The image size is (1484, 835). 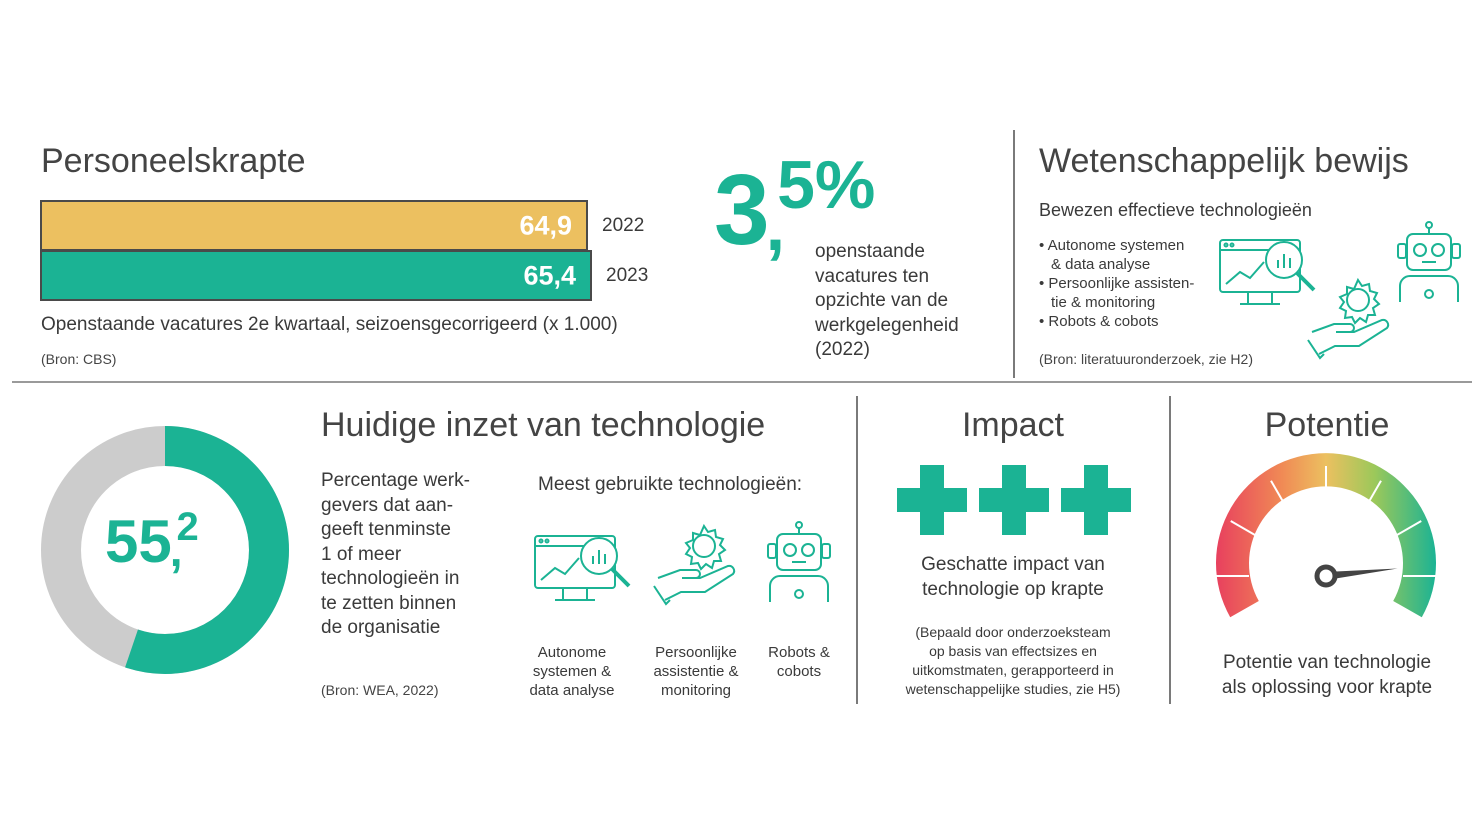 I want to click on potentie-gauge, so click(x=1326, y=535).